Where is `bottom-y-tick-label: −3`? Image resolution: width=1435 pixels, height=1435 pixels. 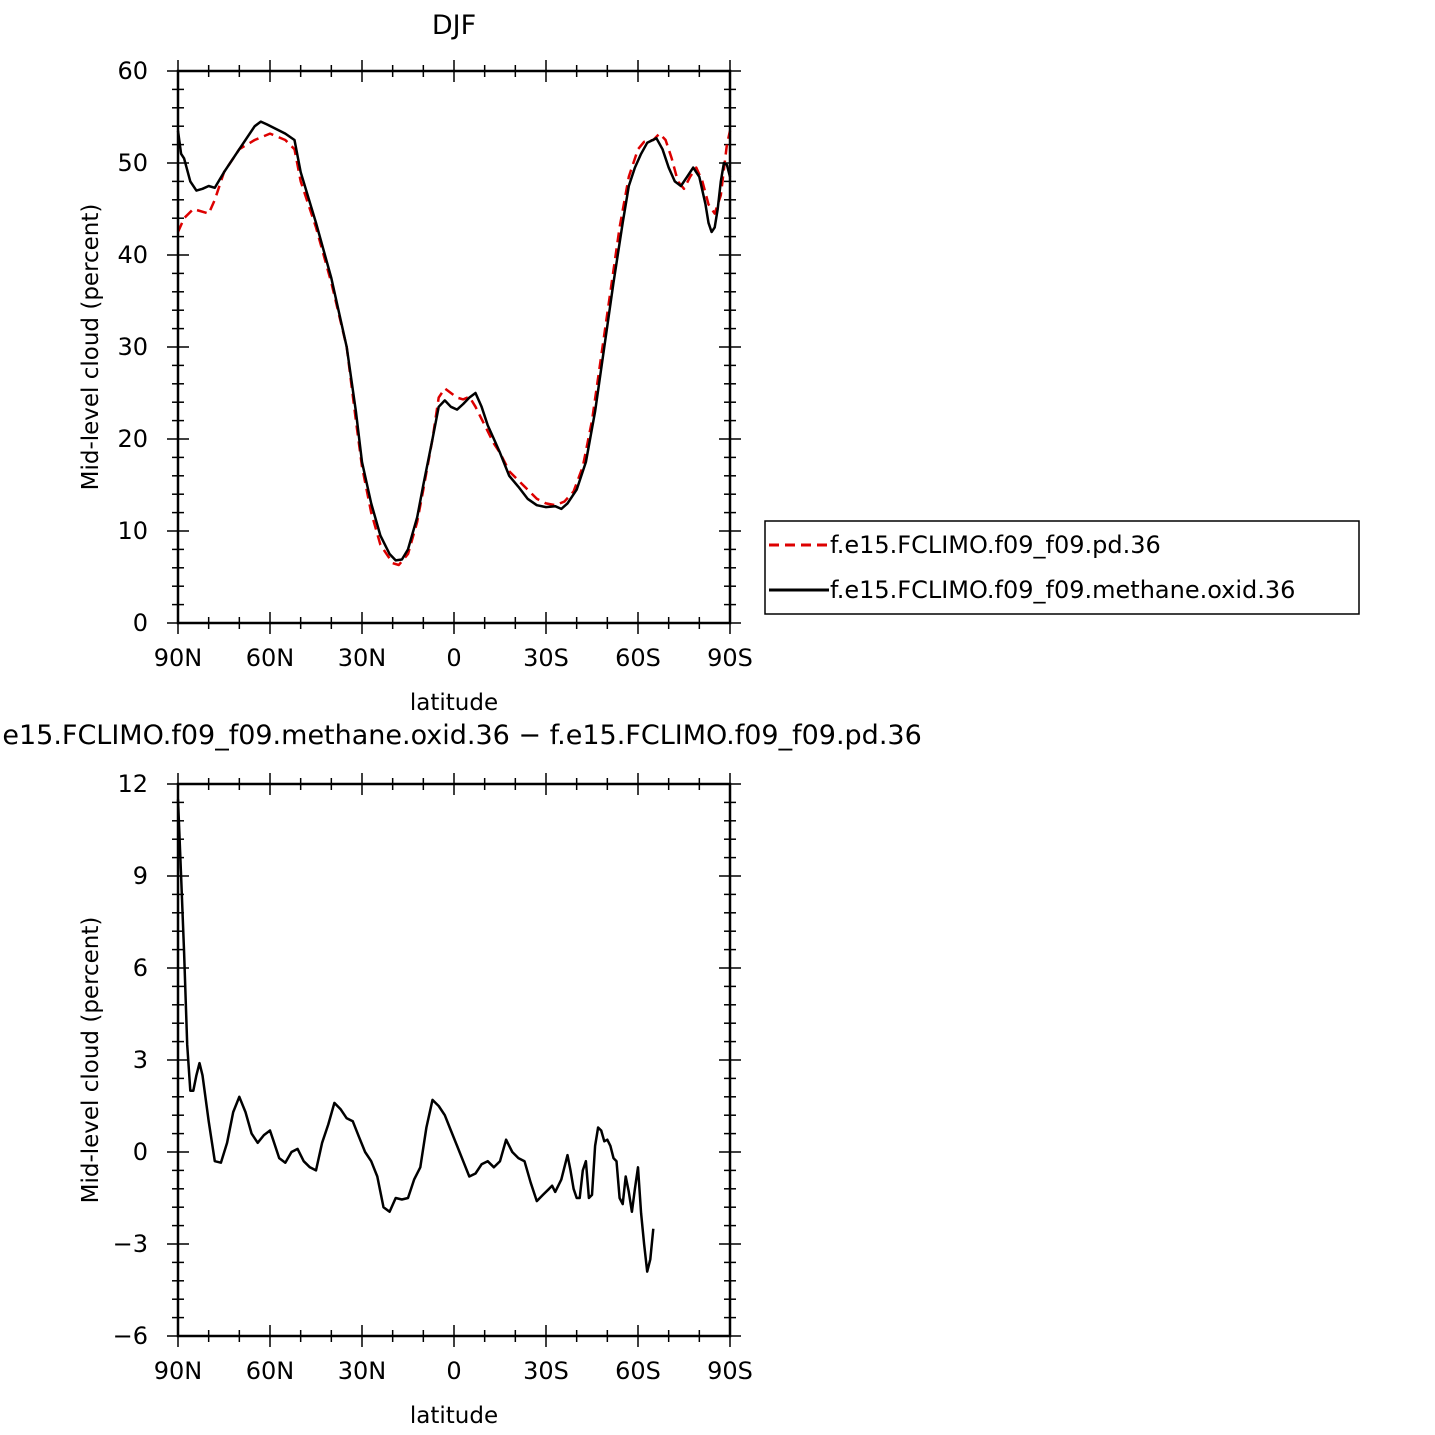
bottom-y-tick-label: −3 is located at coordinates (130, 1244).